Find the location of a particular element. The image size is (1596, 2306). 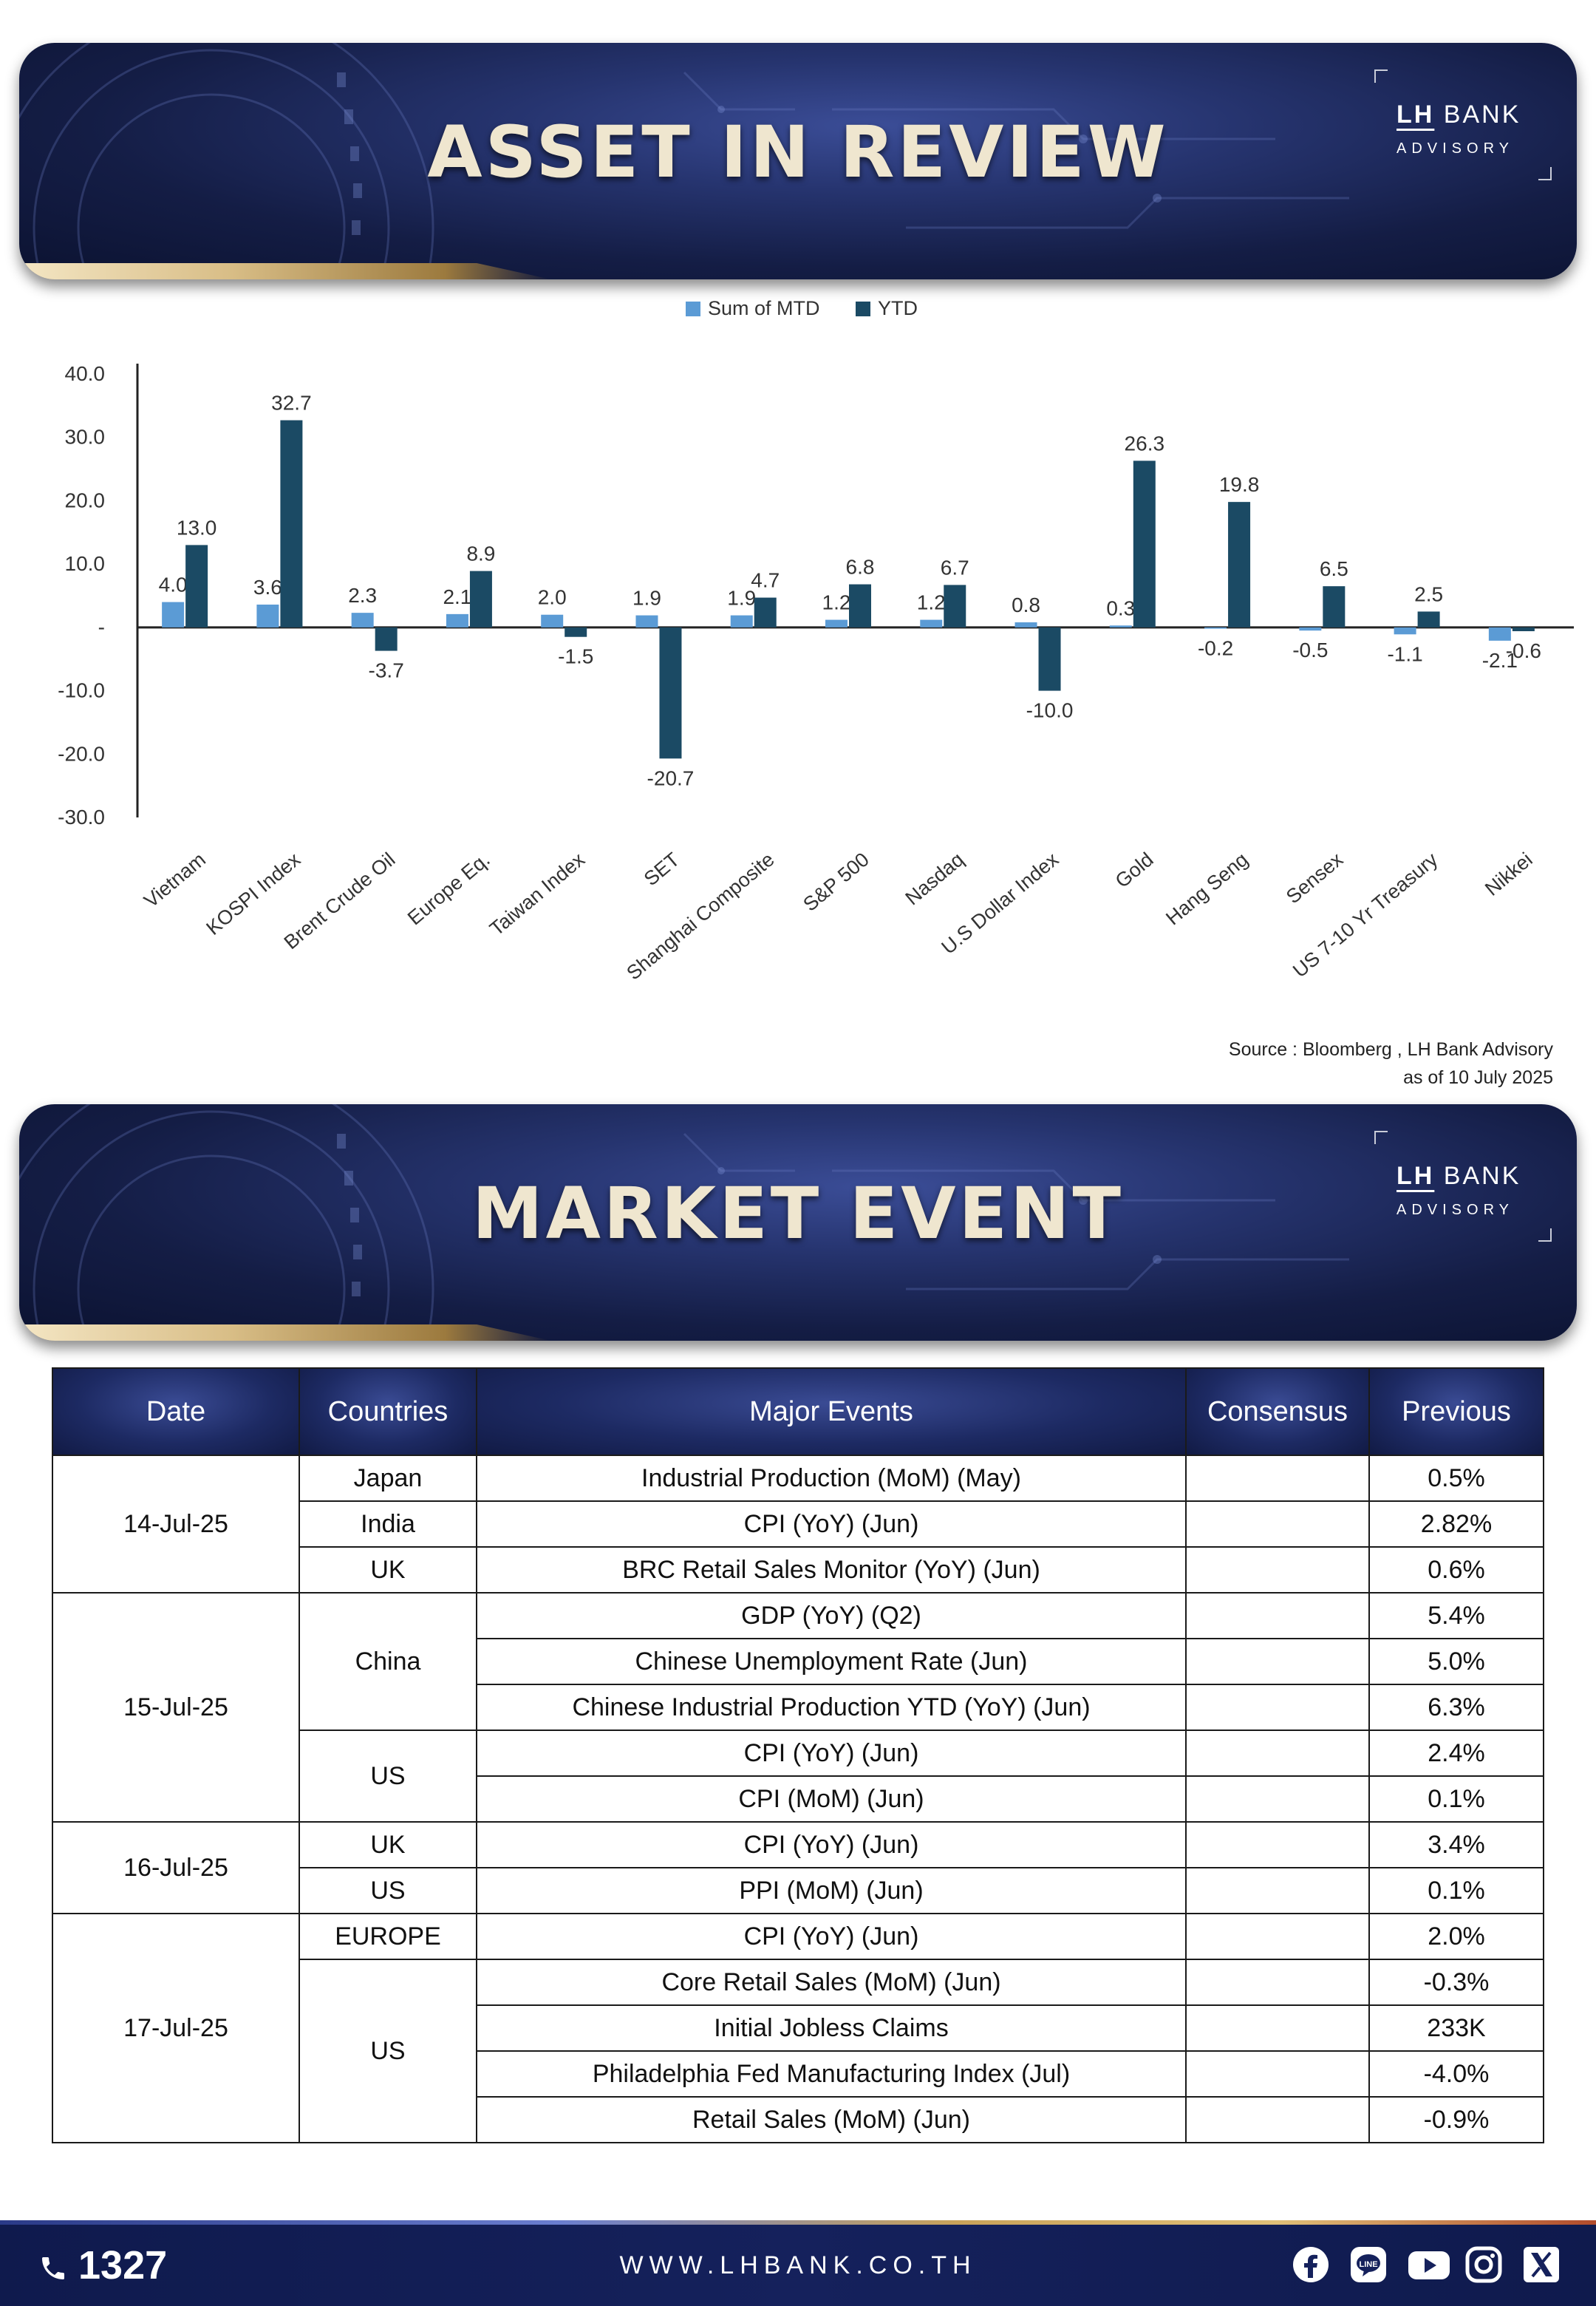

ytd-data-label: 32.7 is located at coordinates (291, 404).